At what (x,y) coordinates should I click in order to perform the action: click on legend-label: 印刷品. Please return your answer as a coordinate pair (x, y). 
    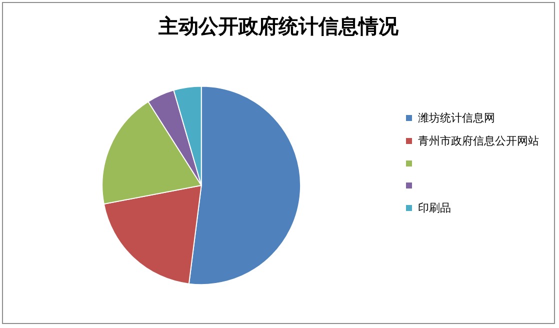
    Looking at the image, I should click on (434, 208).